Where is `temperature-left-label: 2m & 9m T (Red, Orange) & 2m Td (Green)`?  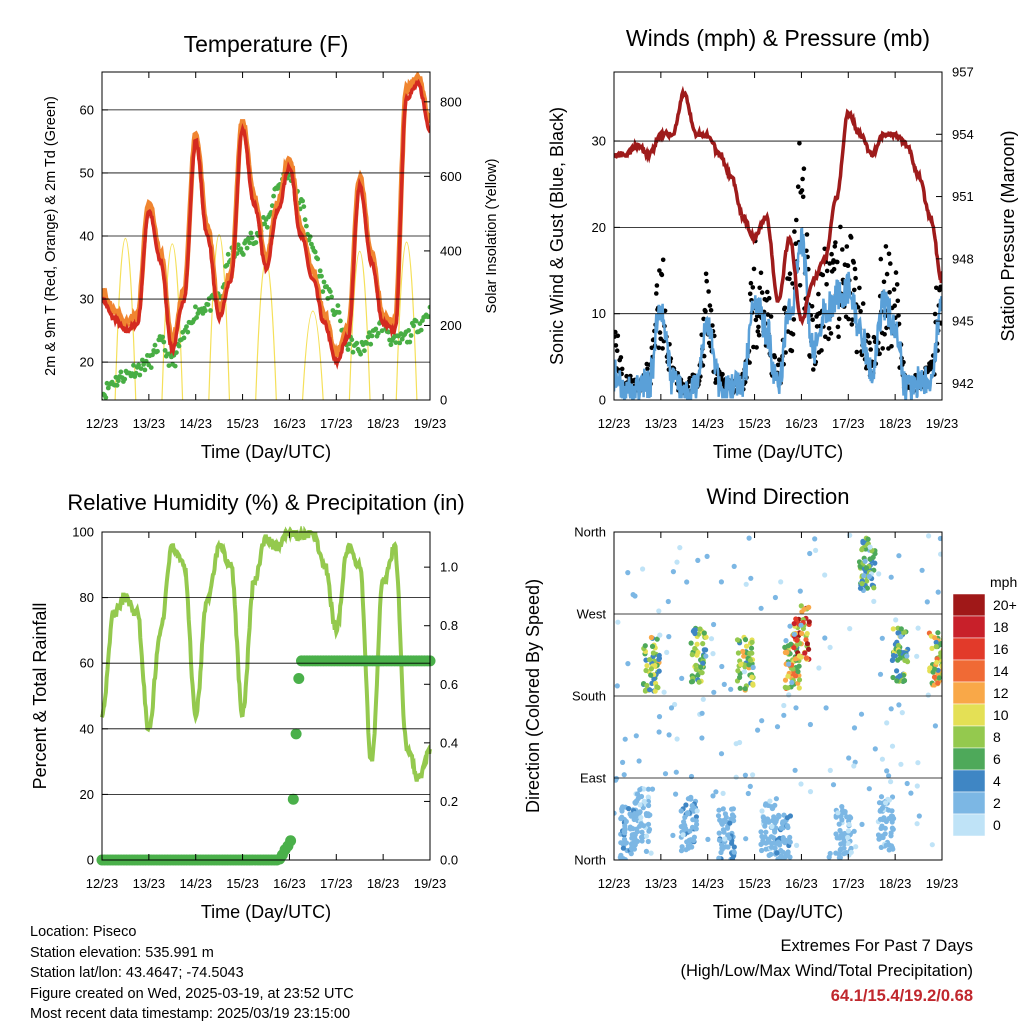
temperature-left-label: 2m & 9m T (Red, Orange) & 2m Td (Green) is located at coordinates (51, 236).